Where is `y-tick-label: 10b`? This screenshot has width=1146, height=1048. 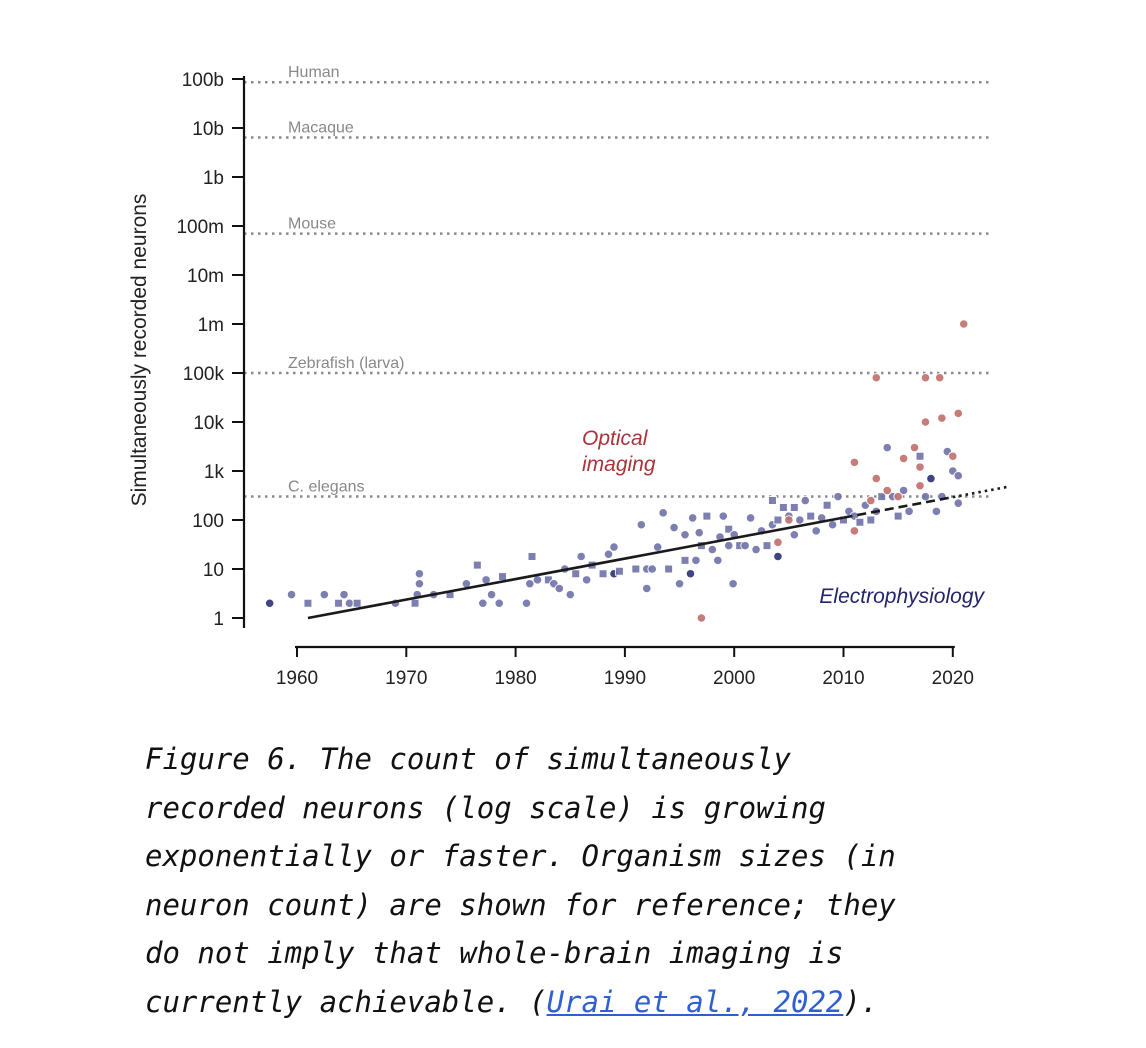
y-tick-label: 10b is located at coordinates (208, 129).